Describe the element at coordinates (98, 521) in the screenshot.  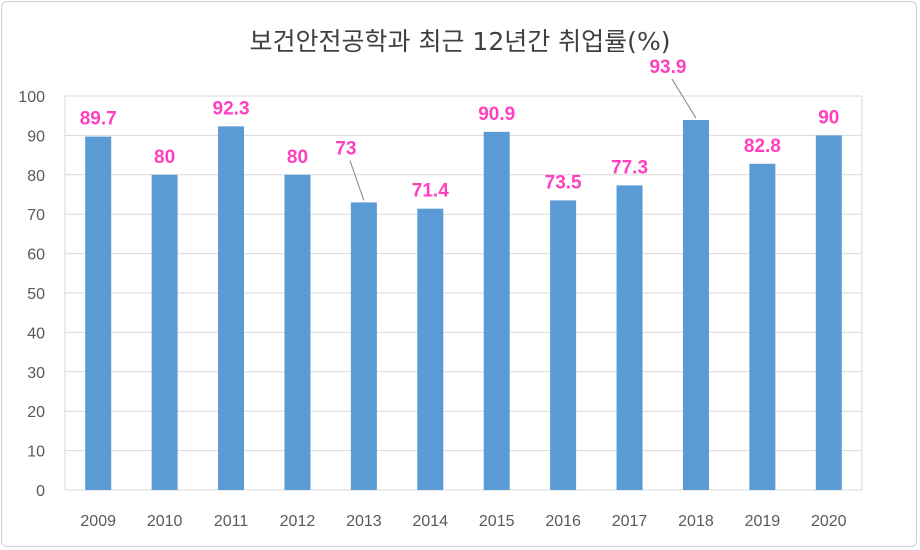
I see `x-tick-label: 2009` at that location.